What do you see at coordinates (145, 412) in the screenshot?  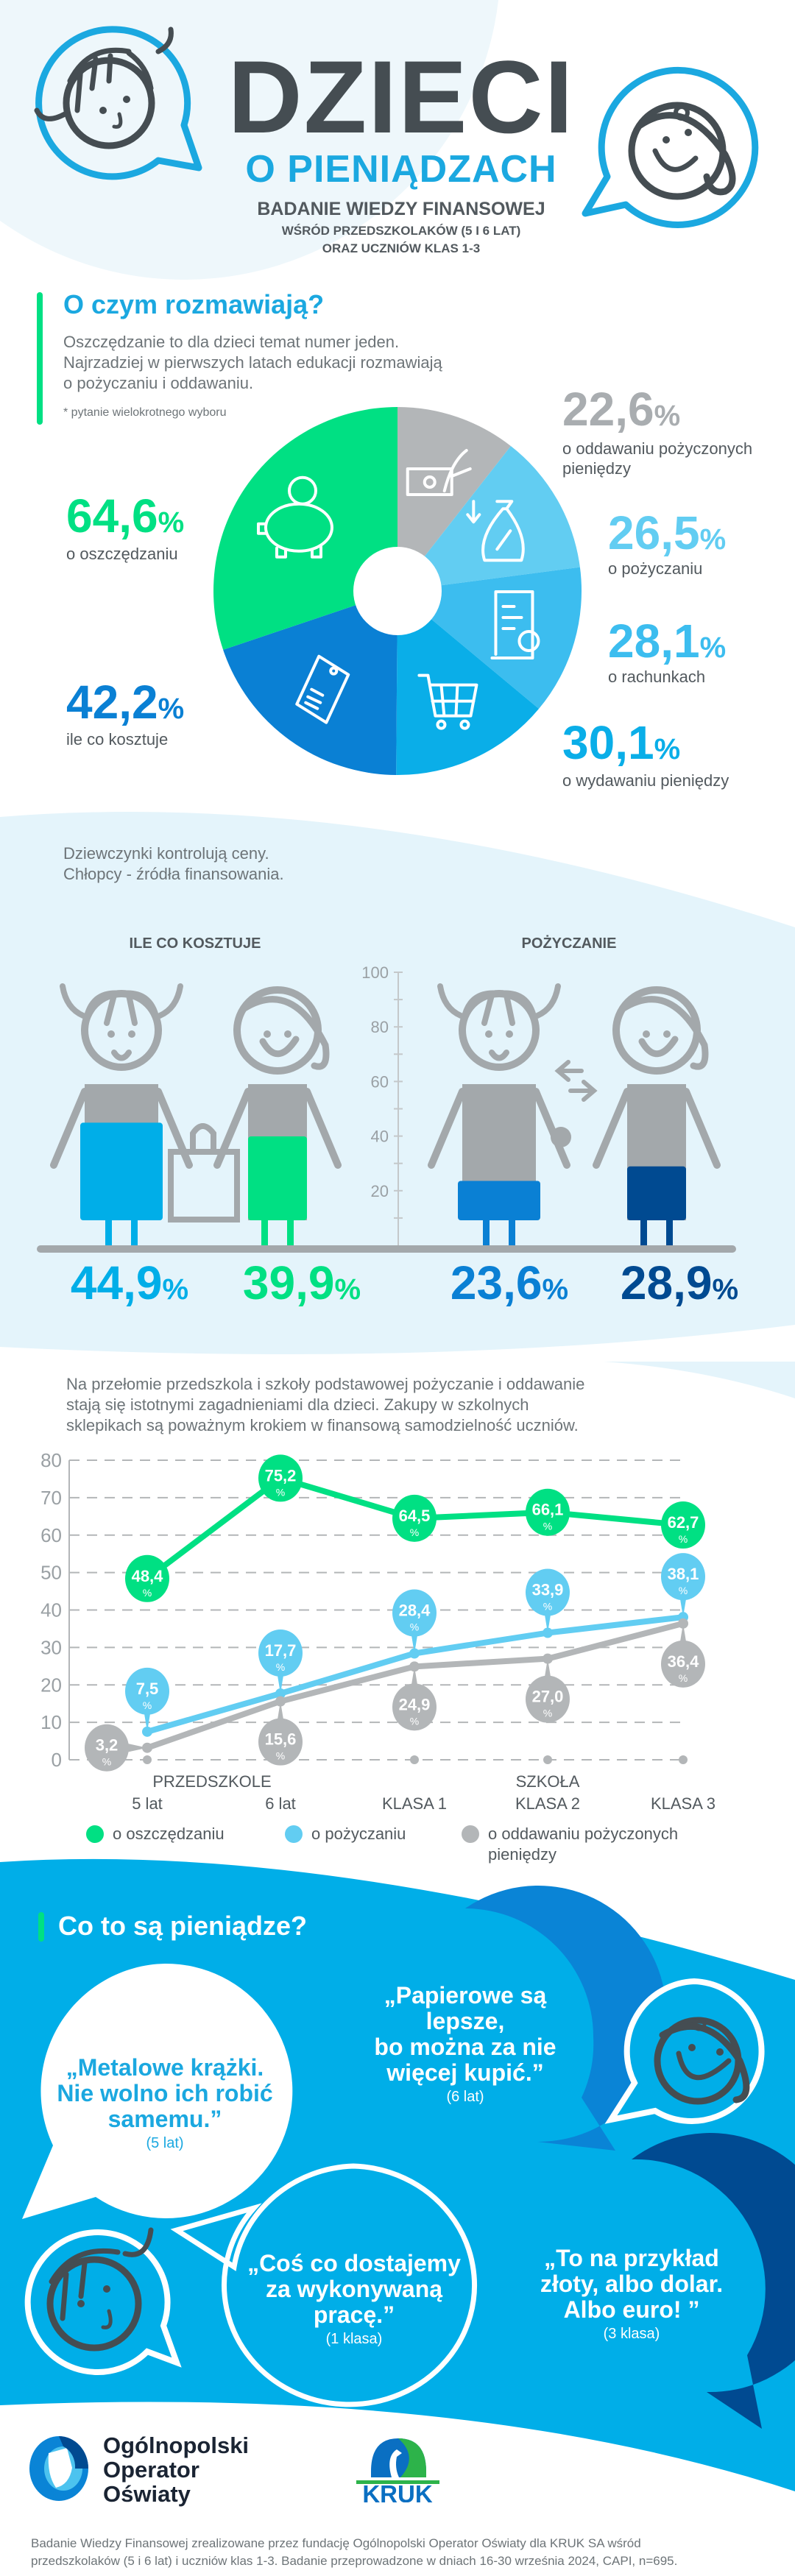 I see `footnote: * pytanie wielokrotnego wyboru` at bounding box center [145, 412].